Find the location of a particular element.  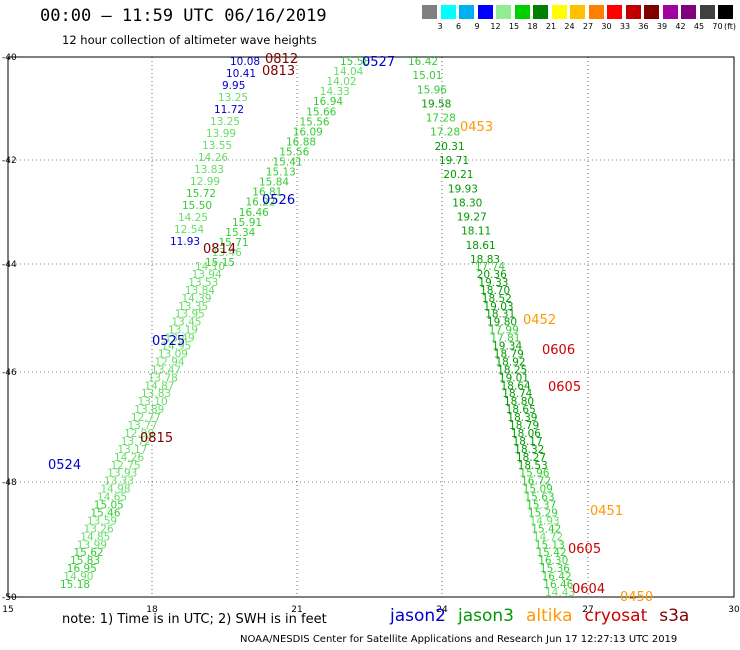

wave-height-value: 15.66 is located at coordinates (321, 112).